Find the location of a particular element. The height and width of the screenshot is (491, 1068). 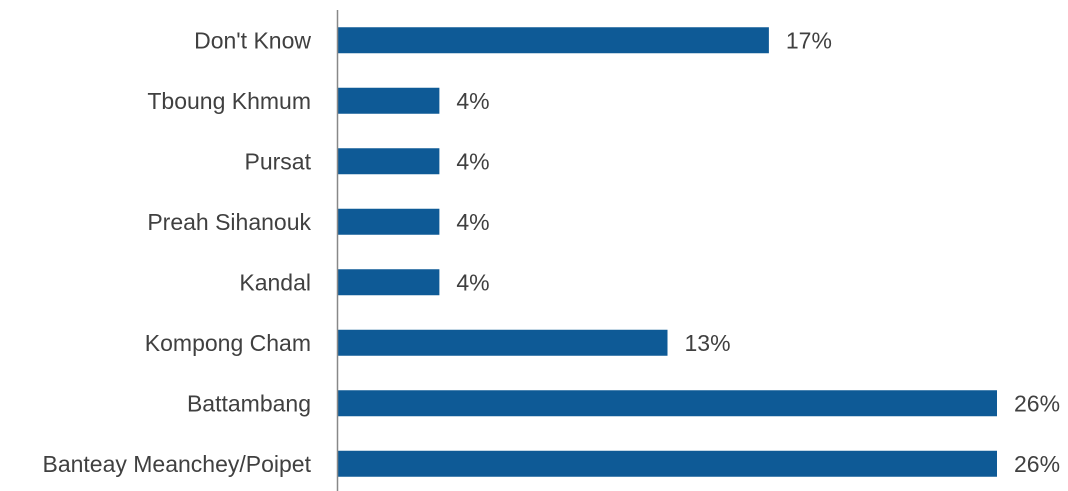

category-label: Battambang is located at coordinates (249, 403).